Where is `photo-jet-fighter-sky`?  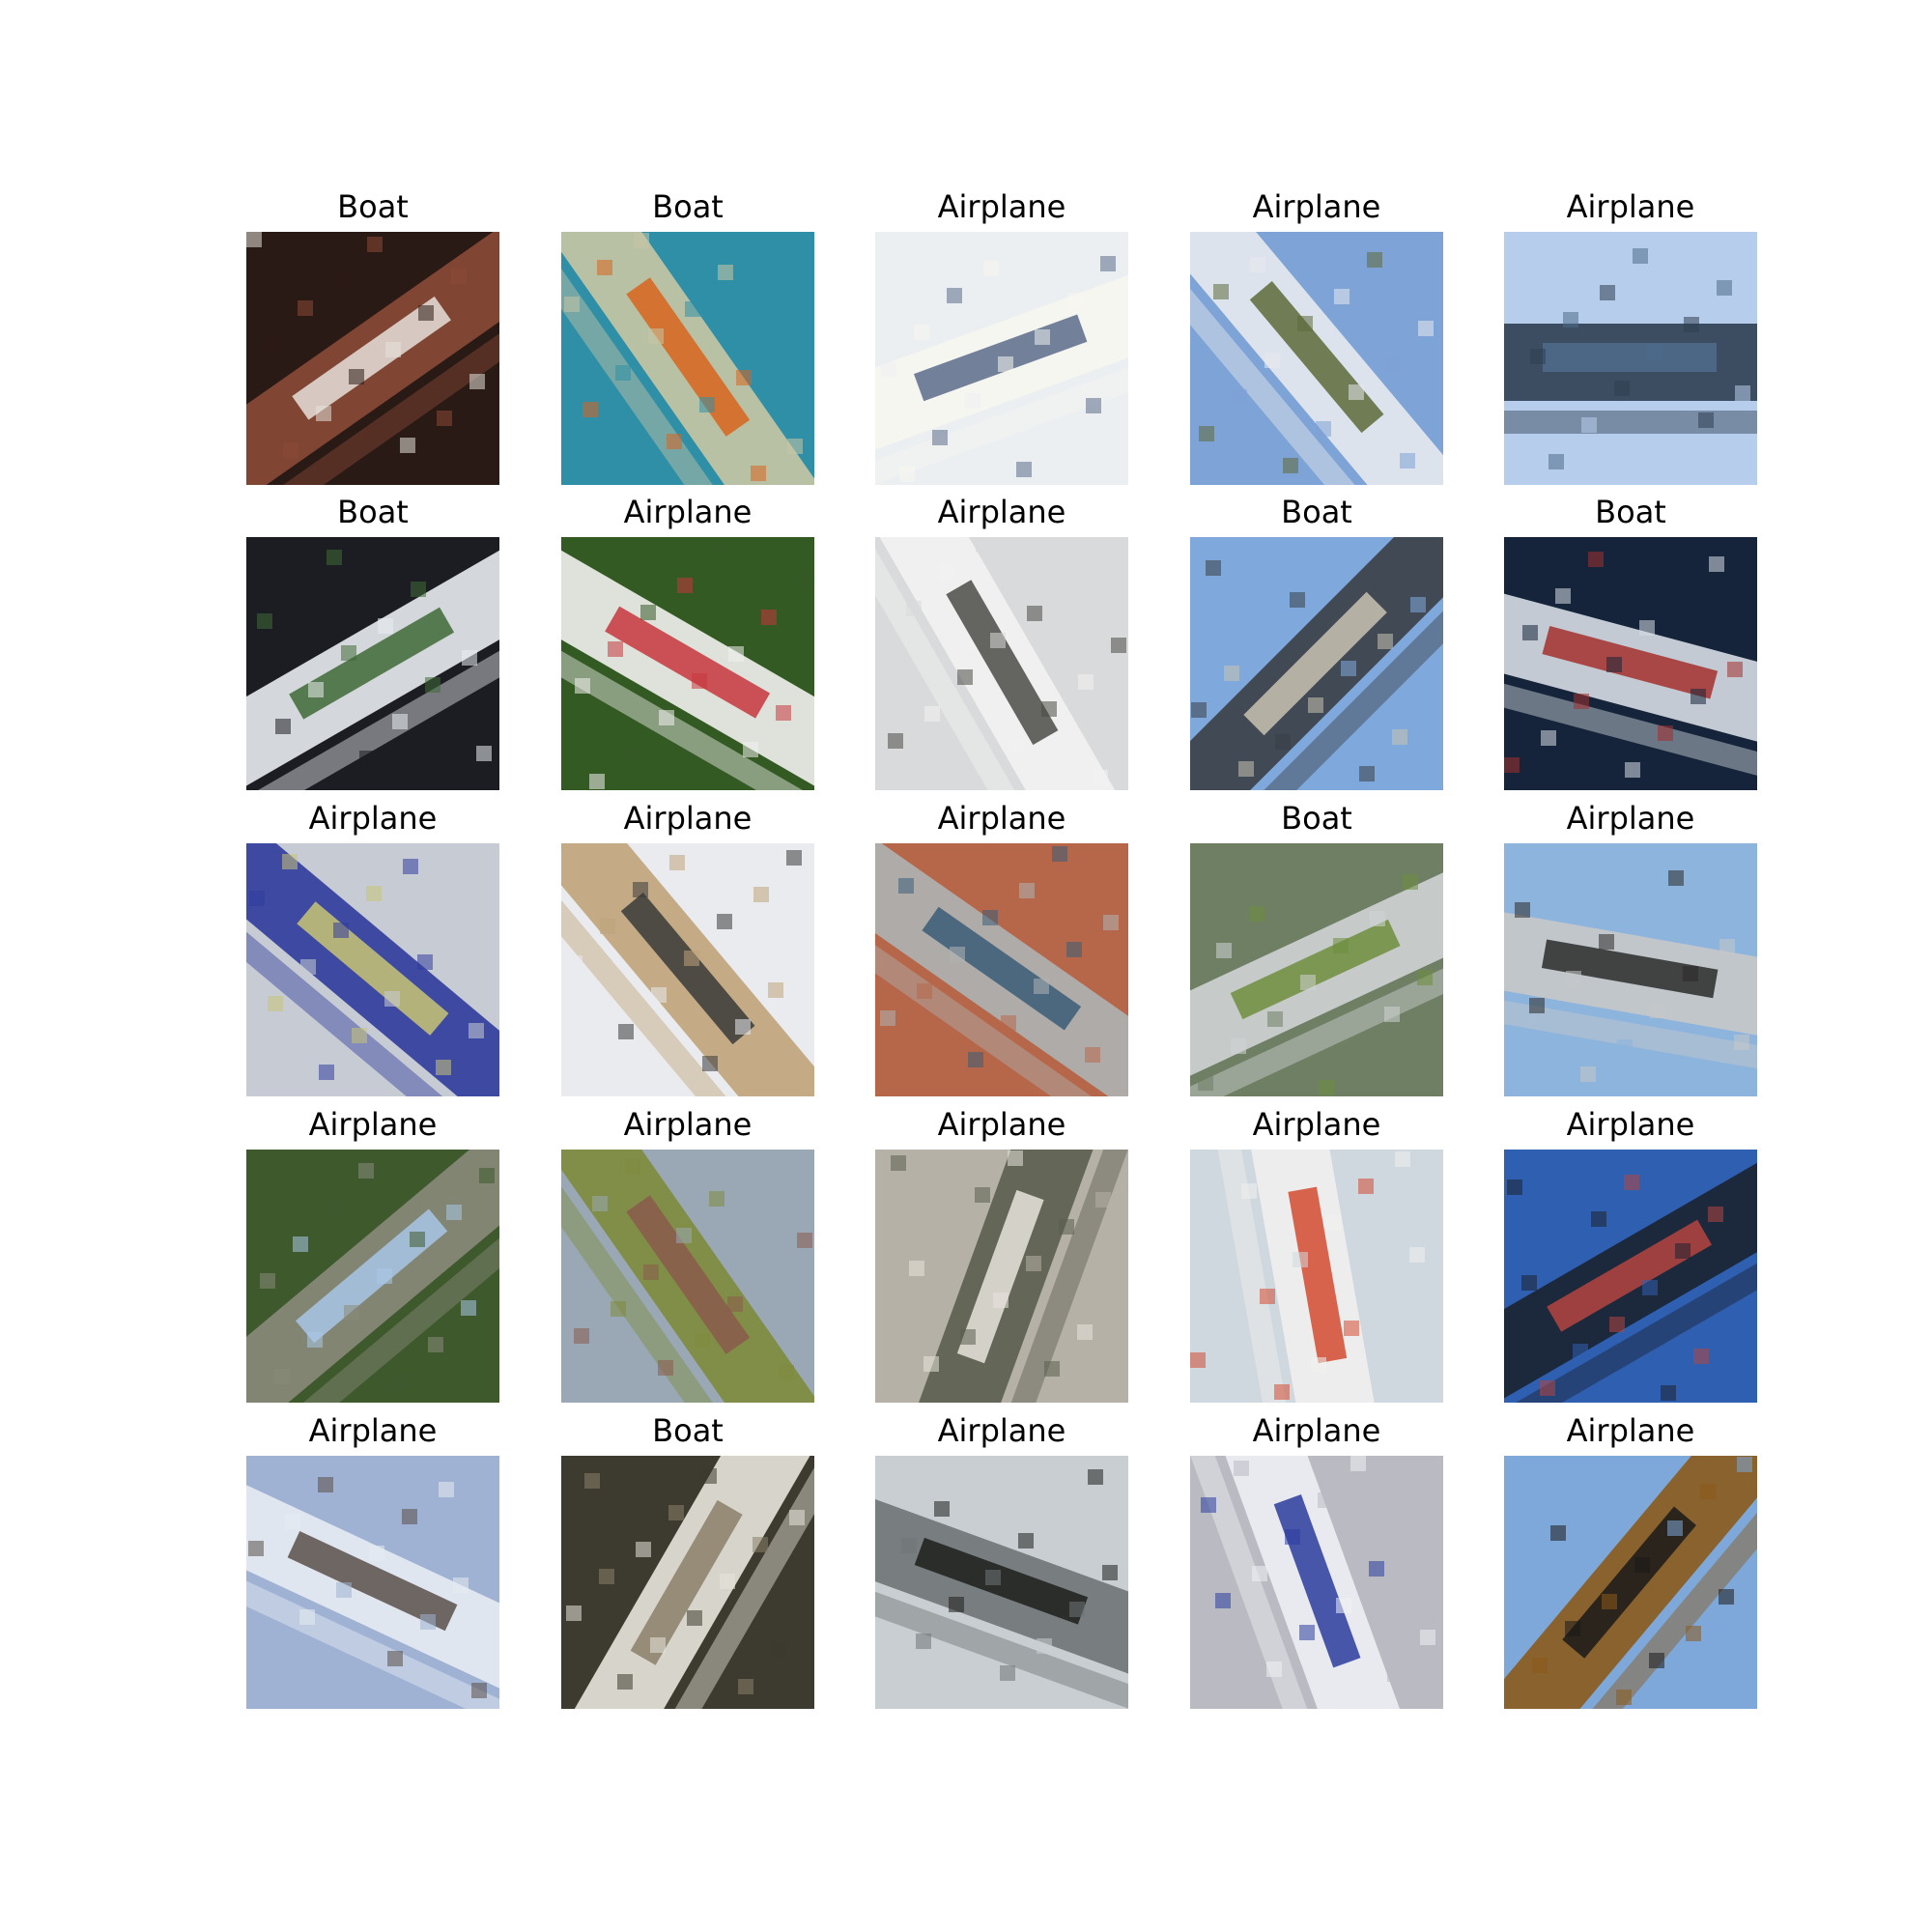
photo-jet-fighter-sky is located at coordinates (1630, 358).